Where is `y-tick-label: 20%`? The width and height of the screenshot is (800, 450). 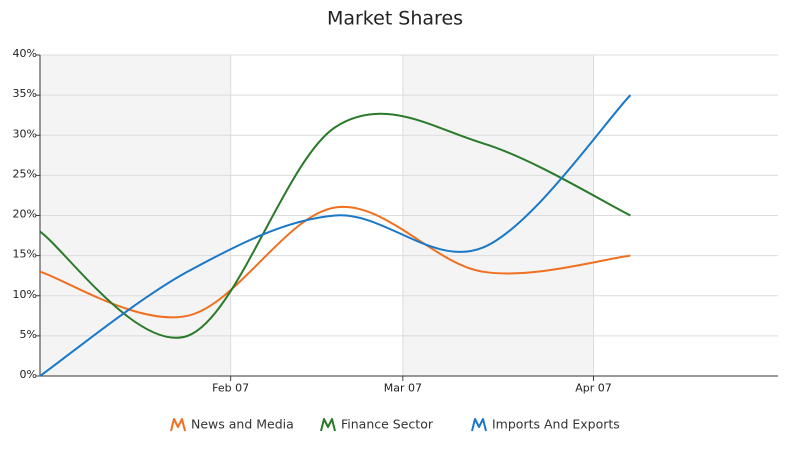
y-tick-label: 20% is located at coordinates (25, 214).